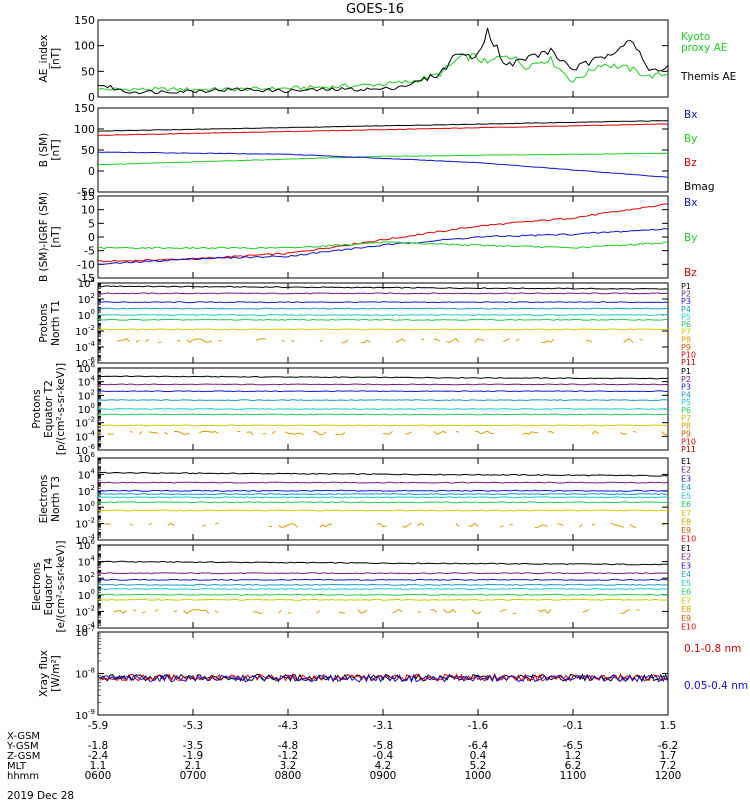  Describe the element at coordinates (686, 286) in the screenshot. I see `channel-legend: P1` at that location.